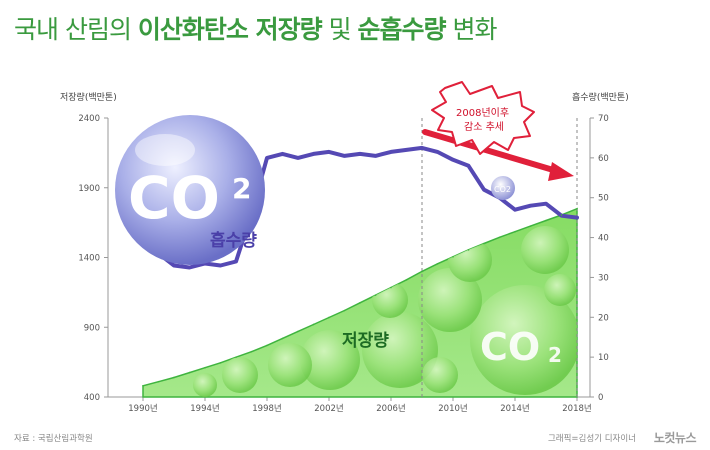  I want to click on big-co2-bubble: CO 2, so click(190, 190).